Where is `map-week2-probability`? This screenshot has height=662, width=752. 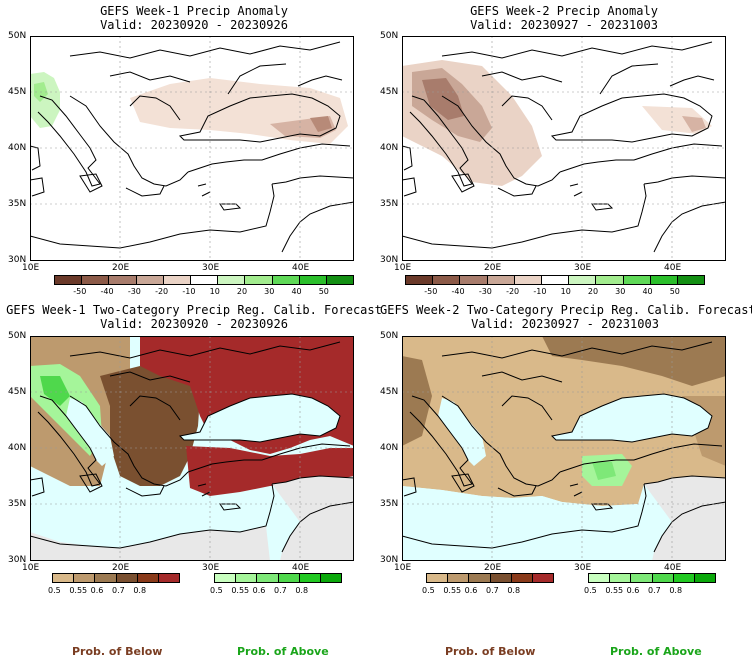 map-week2-probability is located at coordinates (564, 448).